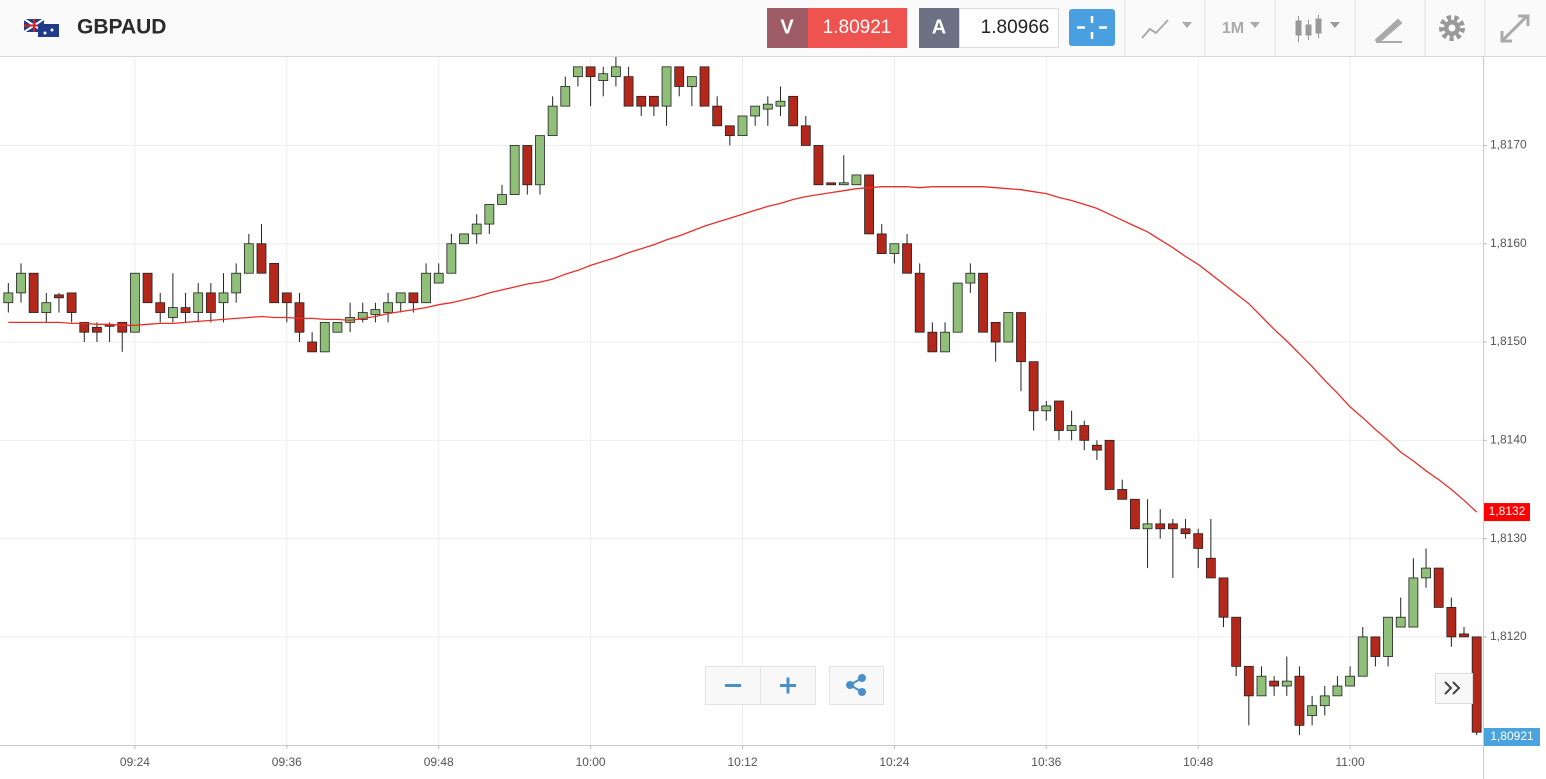 The image size is (1546, 779). What do you see at coordinates (1454, 688) in the screenshot?
I see `scroll-end-button` at bounding box center [1454, 688].